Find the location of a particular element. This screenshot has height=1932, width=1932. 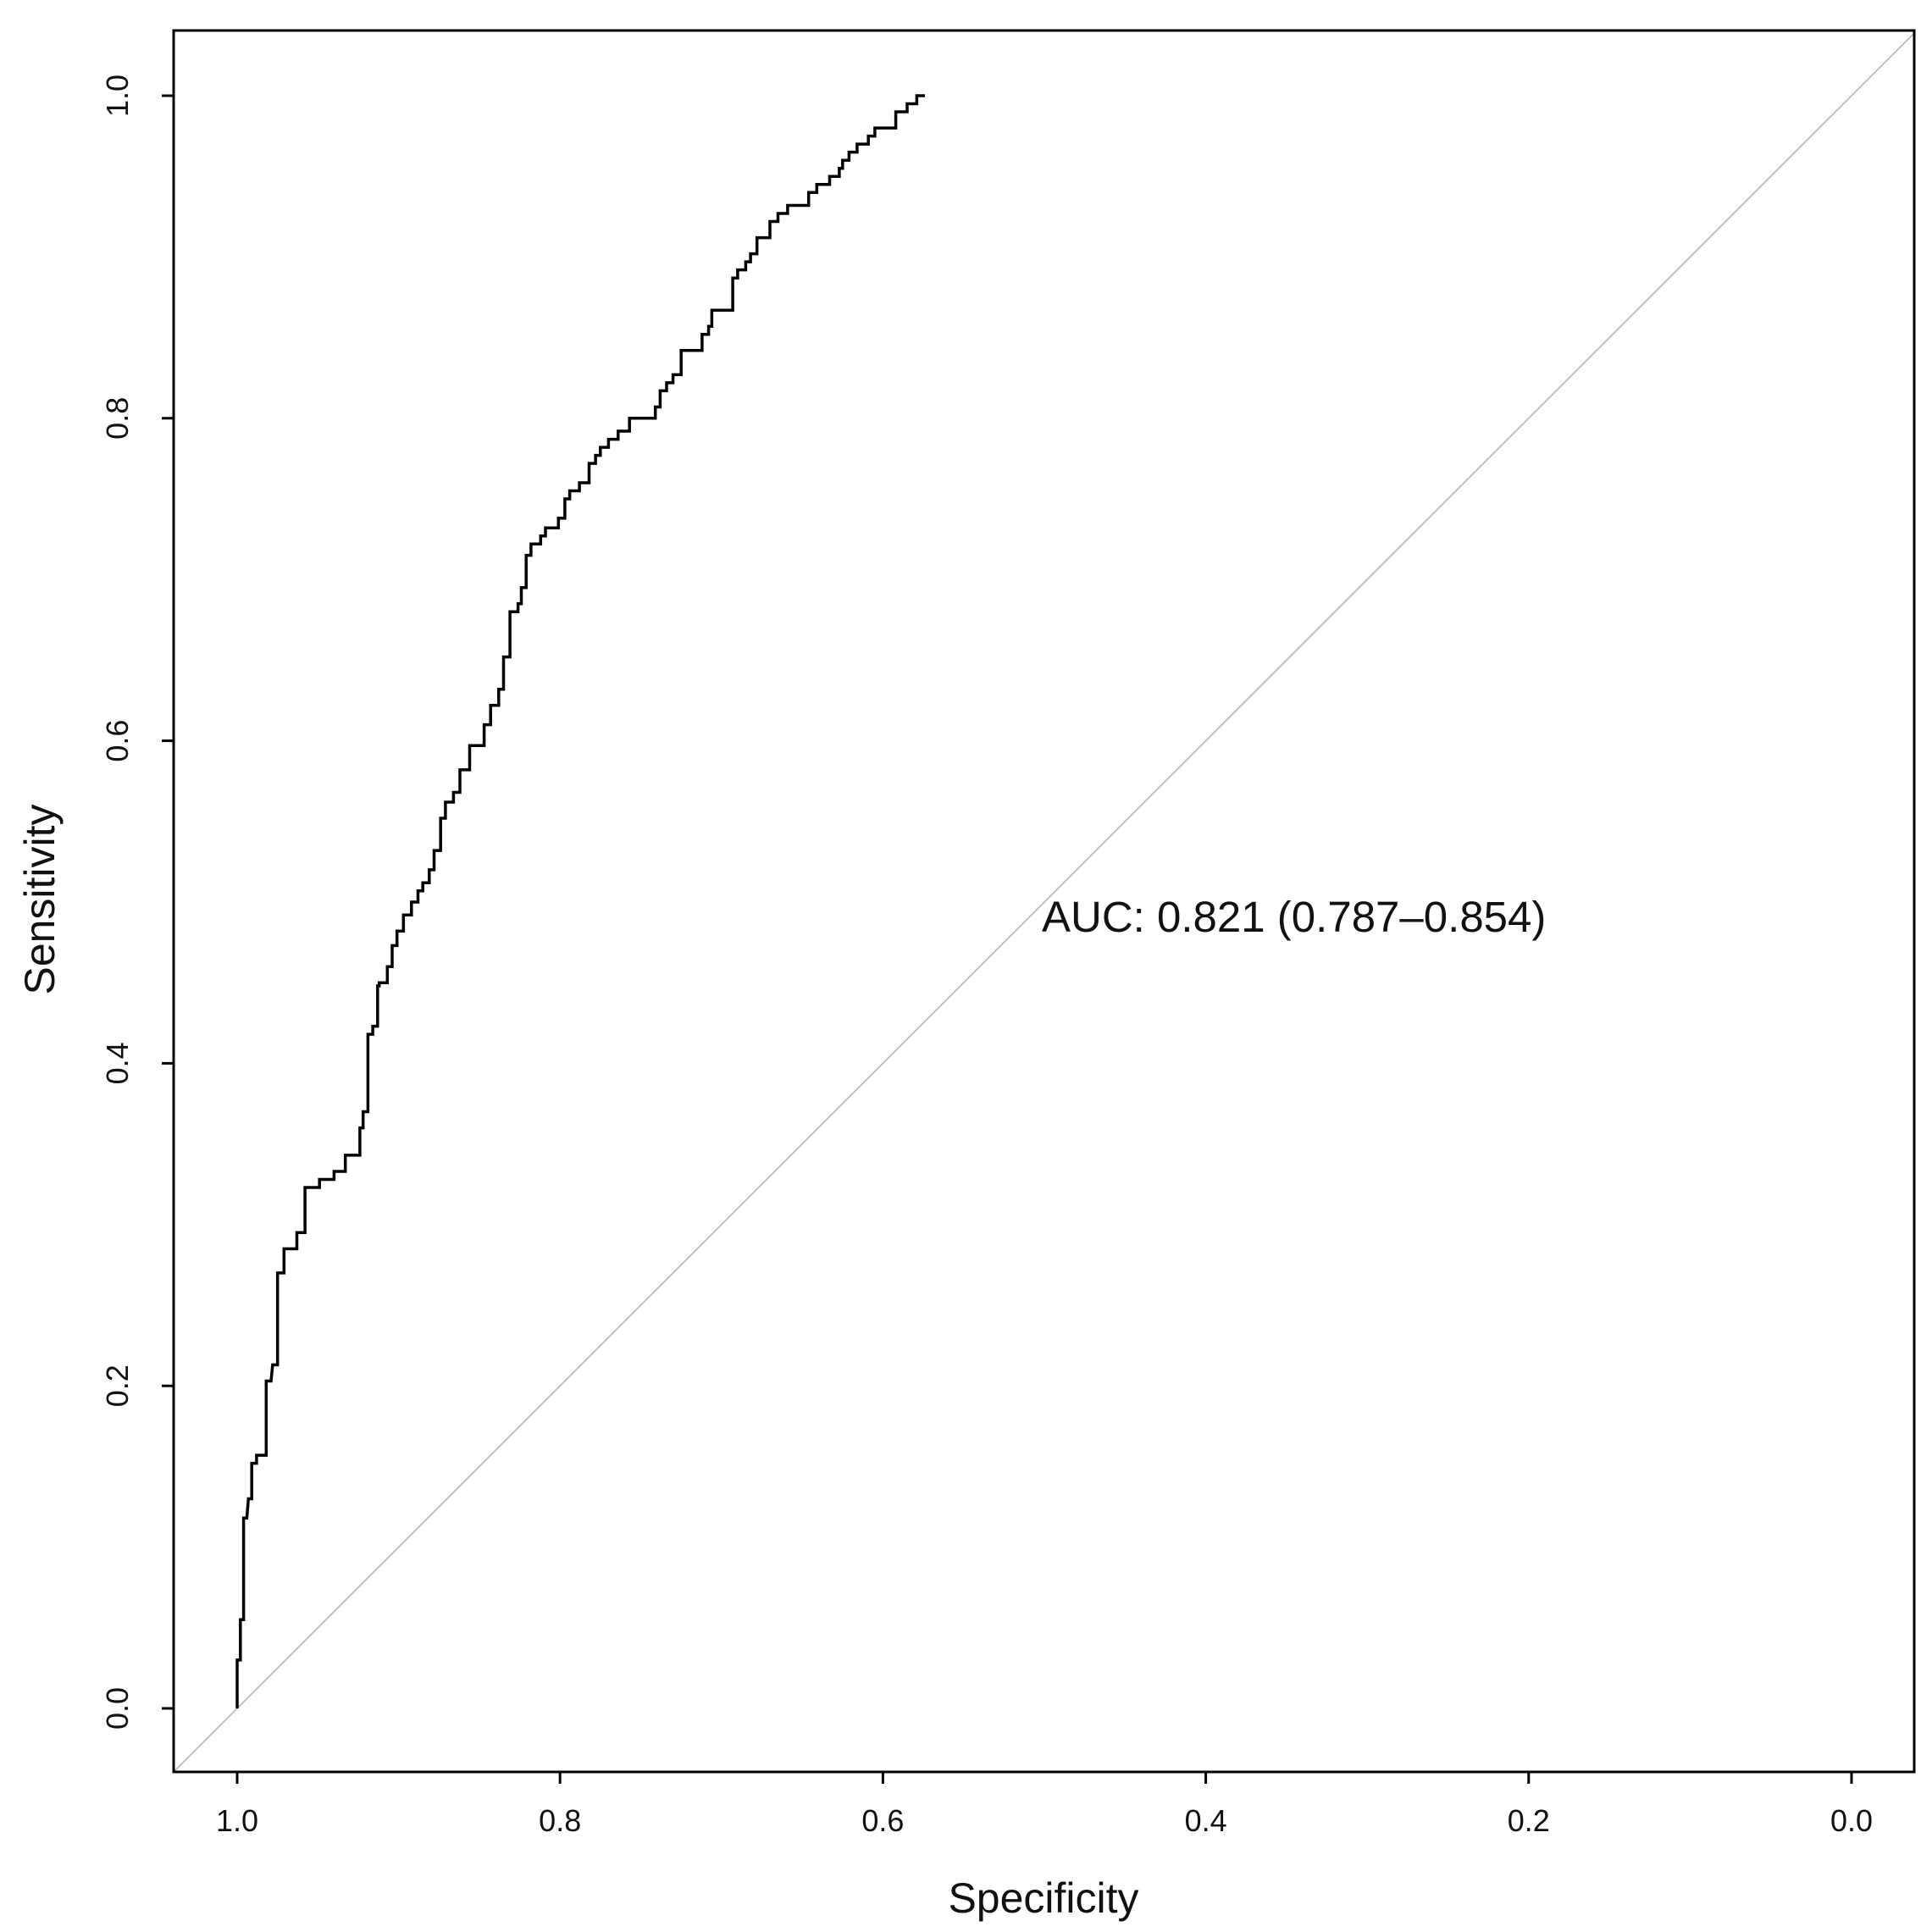

x-tick-label: 1.0 is located at coordinates (237, 1821).